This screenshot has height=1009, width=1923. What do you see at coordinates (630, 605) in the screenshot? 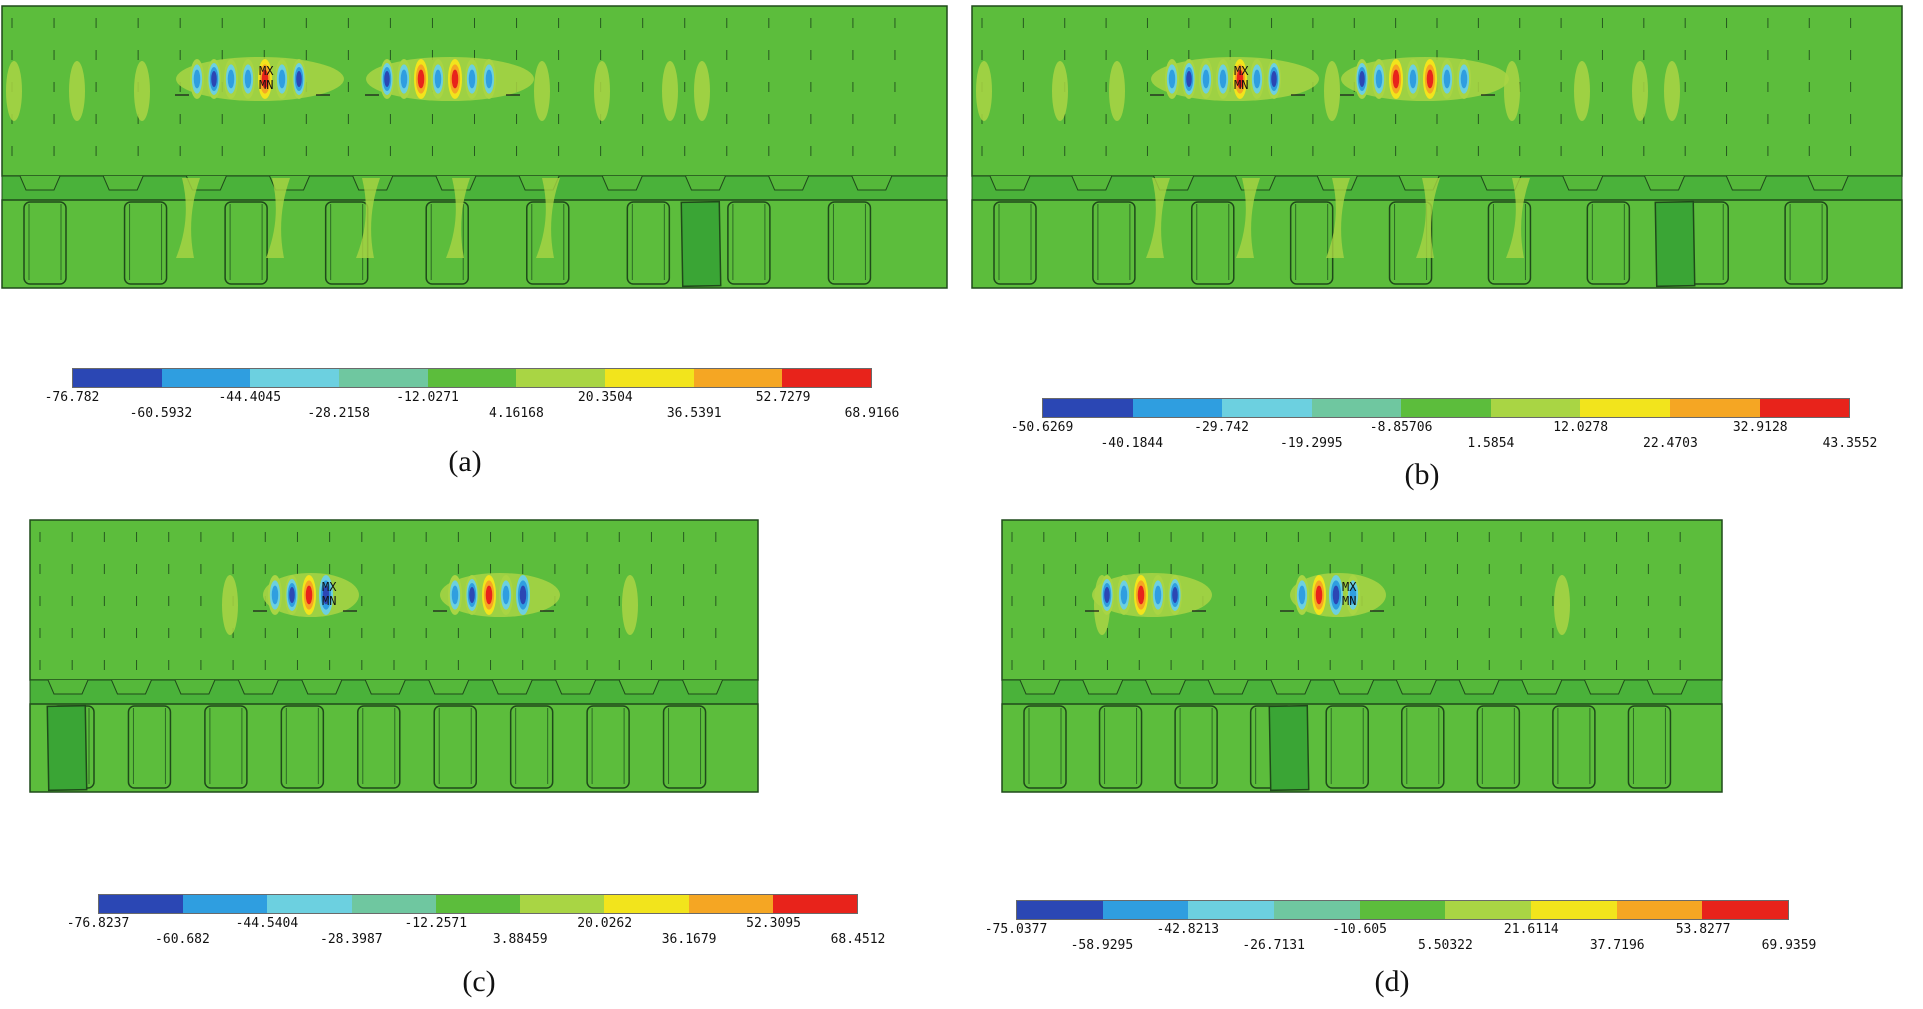
I see `contour-spot-c` at bounding box center [630, 605].